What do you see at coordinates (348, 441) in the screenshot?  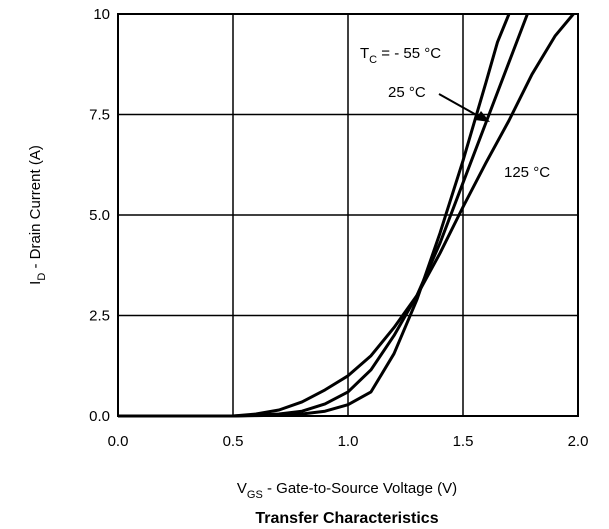 I see `x-tick-label: 1.0` at bounding box center [348, 441].